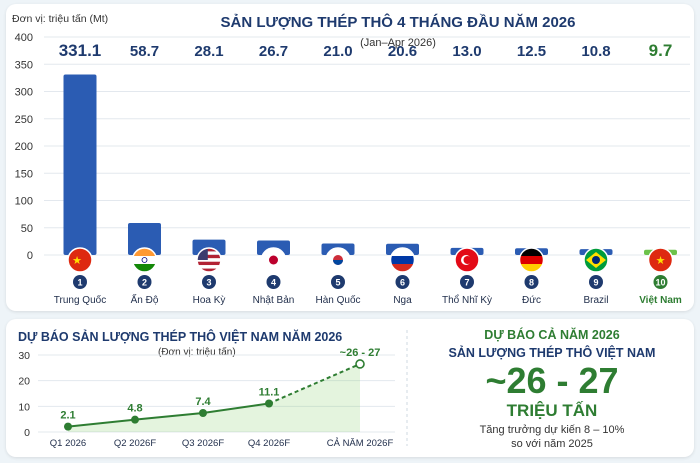  I want to click on rank-number: 2, so click(144, 283).